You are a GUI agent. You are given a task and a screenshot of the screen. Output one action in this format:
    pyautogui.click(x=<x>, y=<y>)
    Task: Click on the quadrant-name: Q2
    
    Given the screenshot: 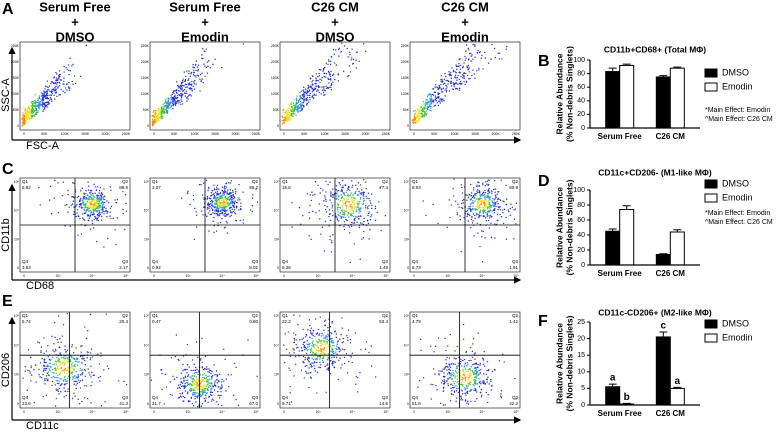 What is the action you would take?
    pyautogui.click(x=385, y=315)
    